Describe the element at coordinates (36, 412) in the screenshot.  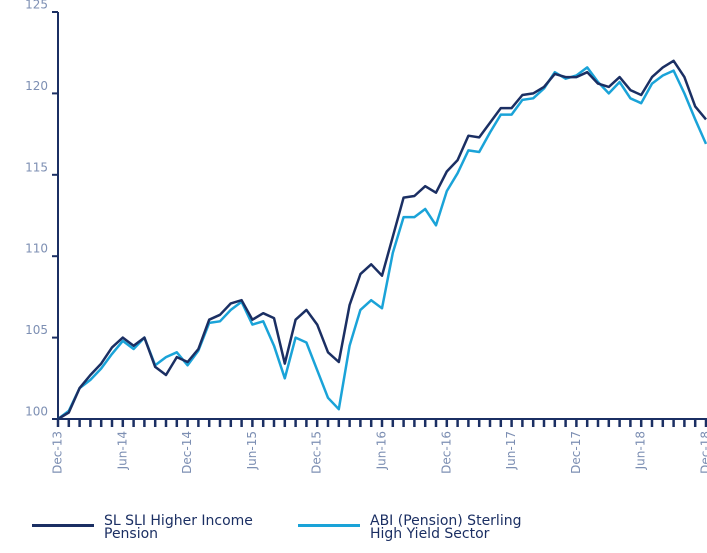
I see `y-tick-label: 100` at that location.